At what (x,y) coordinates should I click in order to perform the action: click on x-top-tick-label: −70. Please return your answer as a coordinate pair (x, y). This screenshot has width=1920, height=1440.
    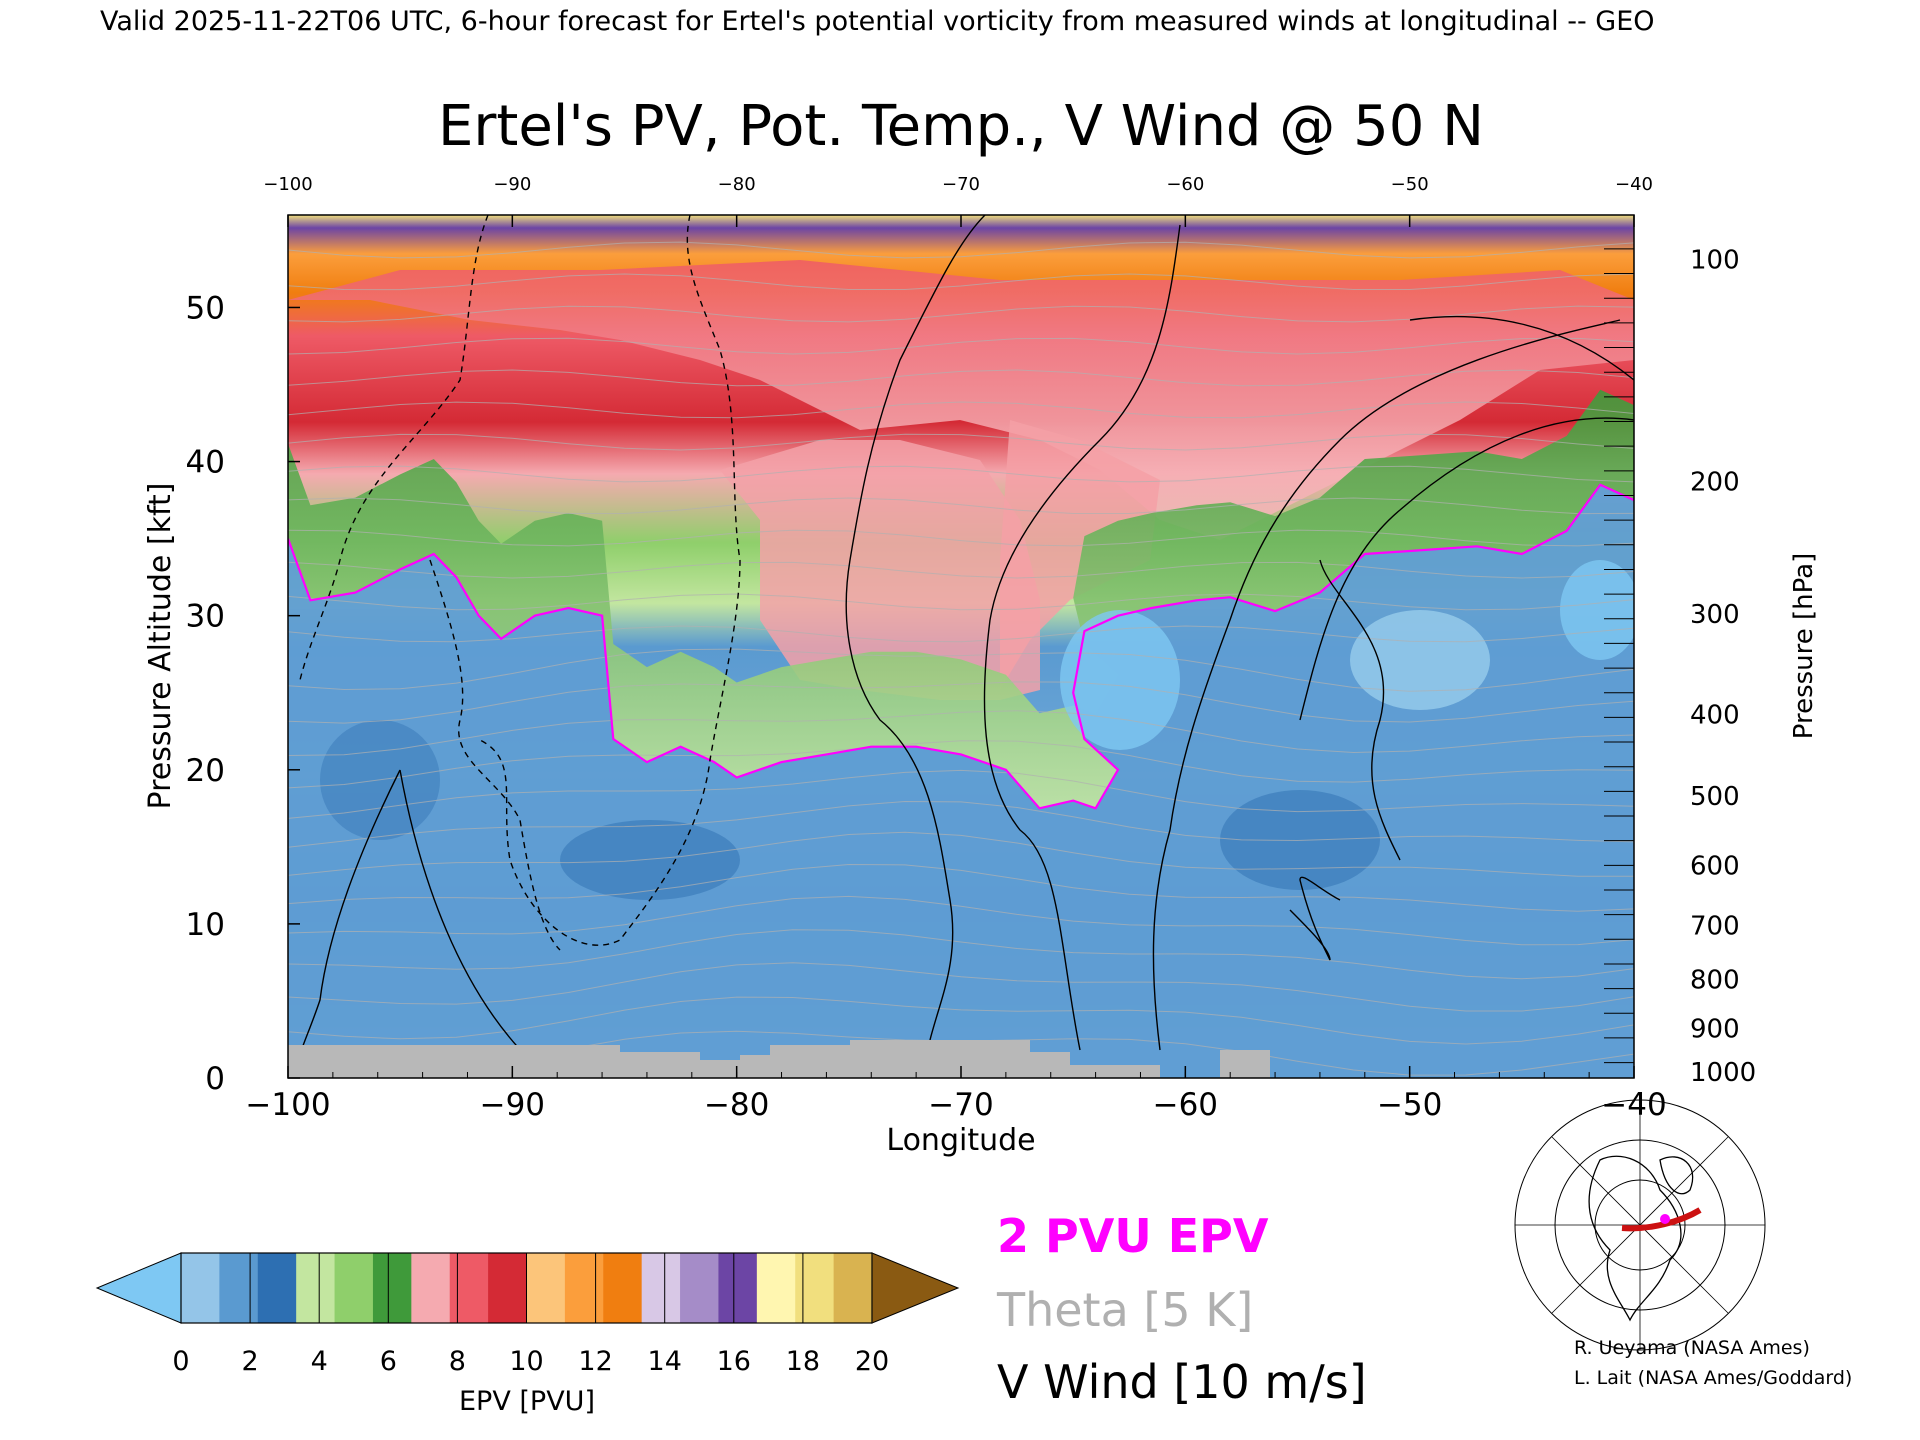
    Looking at the image, I should click on (961, 184).